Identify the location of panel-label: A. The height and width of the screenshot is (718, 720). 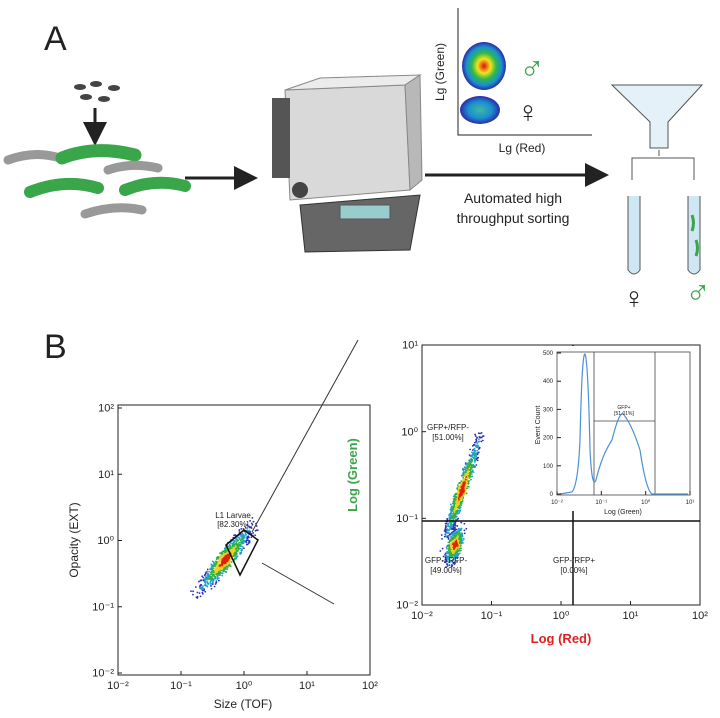
(55, 39).